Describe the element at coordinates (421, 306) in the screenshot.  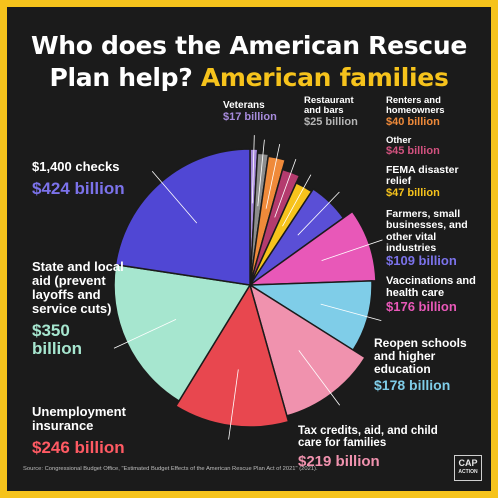
I see `slice-amount: $176 billion` at that location.